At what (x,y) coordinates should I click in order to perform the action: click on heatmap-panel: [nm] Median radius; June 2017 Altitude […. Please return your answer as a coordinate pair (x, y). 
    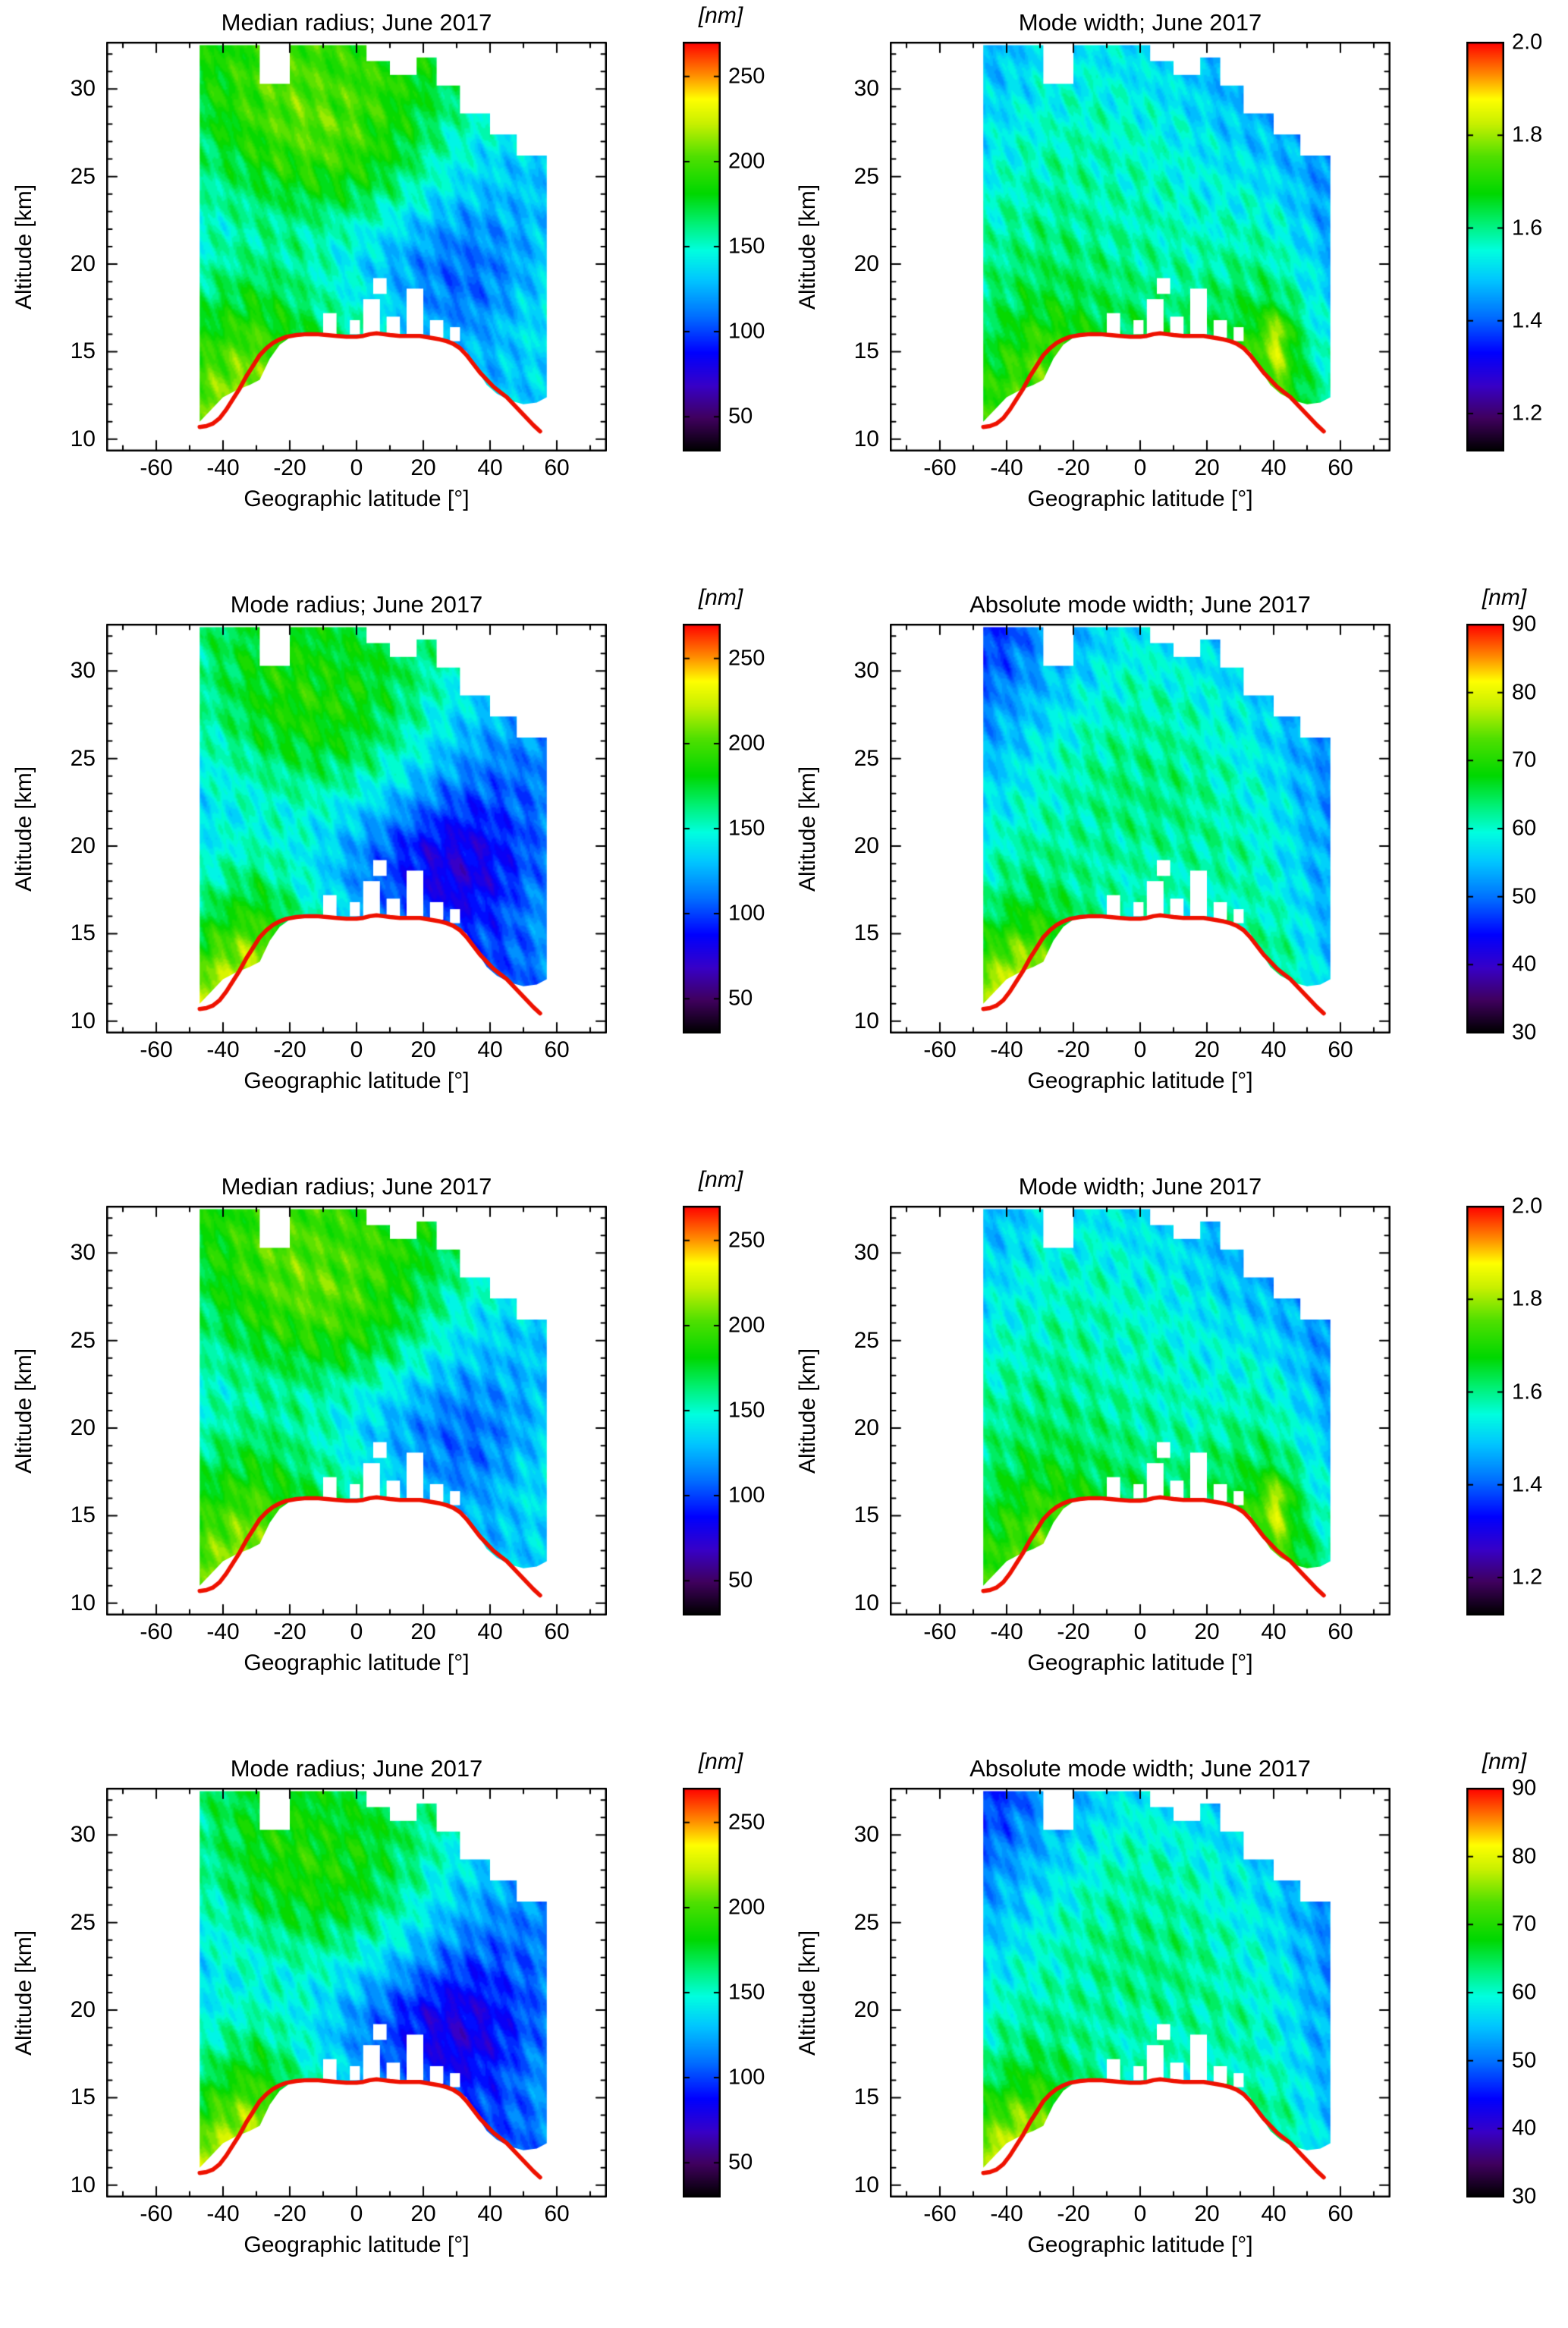
    Looking at the image, I should click on (392, 1455).